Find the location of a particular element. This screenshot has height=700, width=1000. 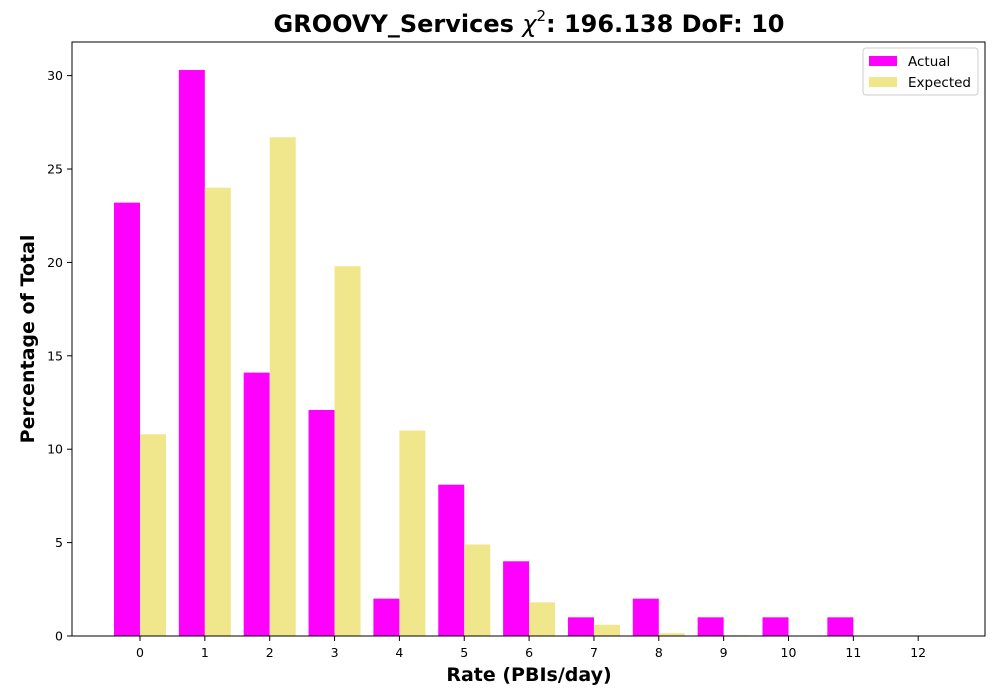

x-tick-label-9: 9 is located at coordinates (724, 652).